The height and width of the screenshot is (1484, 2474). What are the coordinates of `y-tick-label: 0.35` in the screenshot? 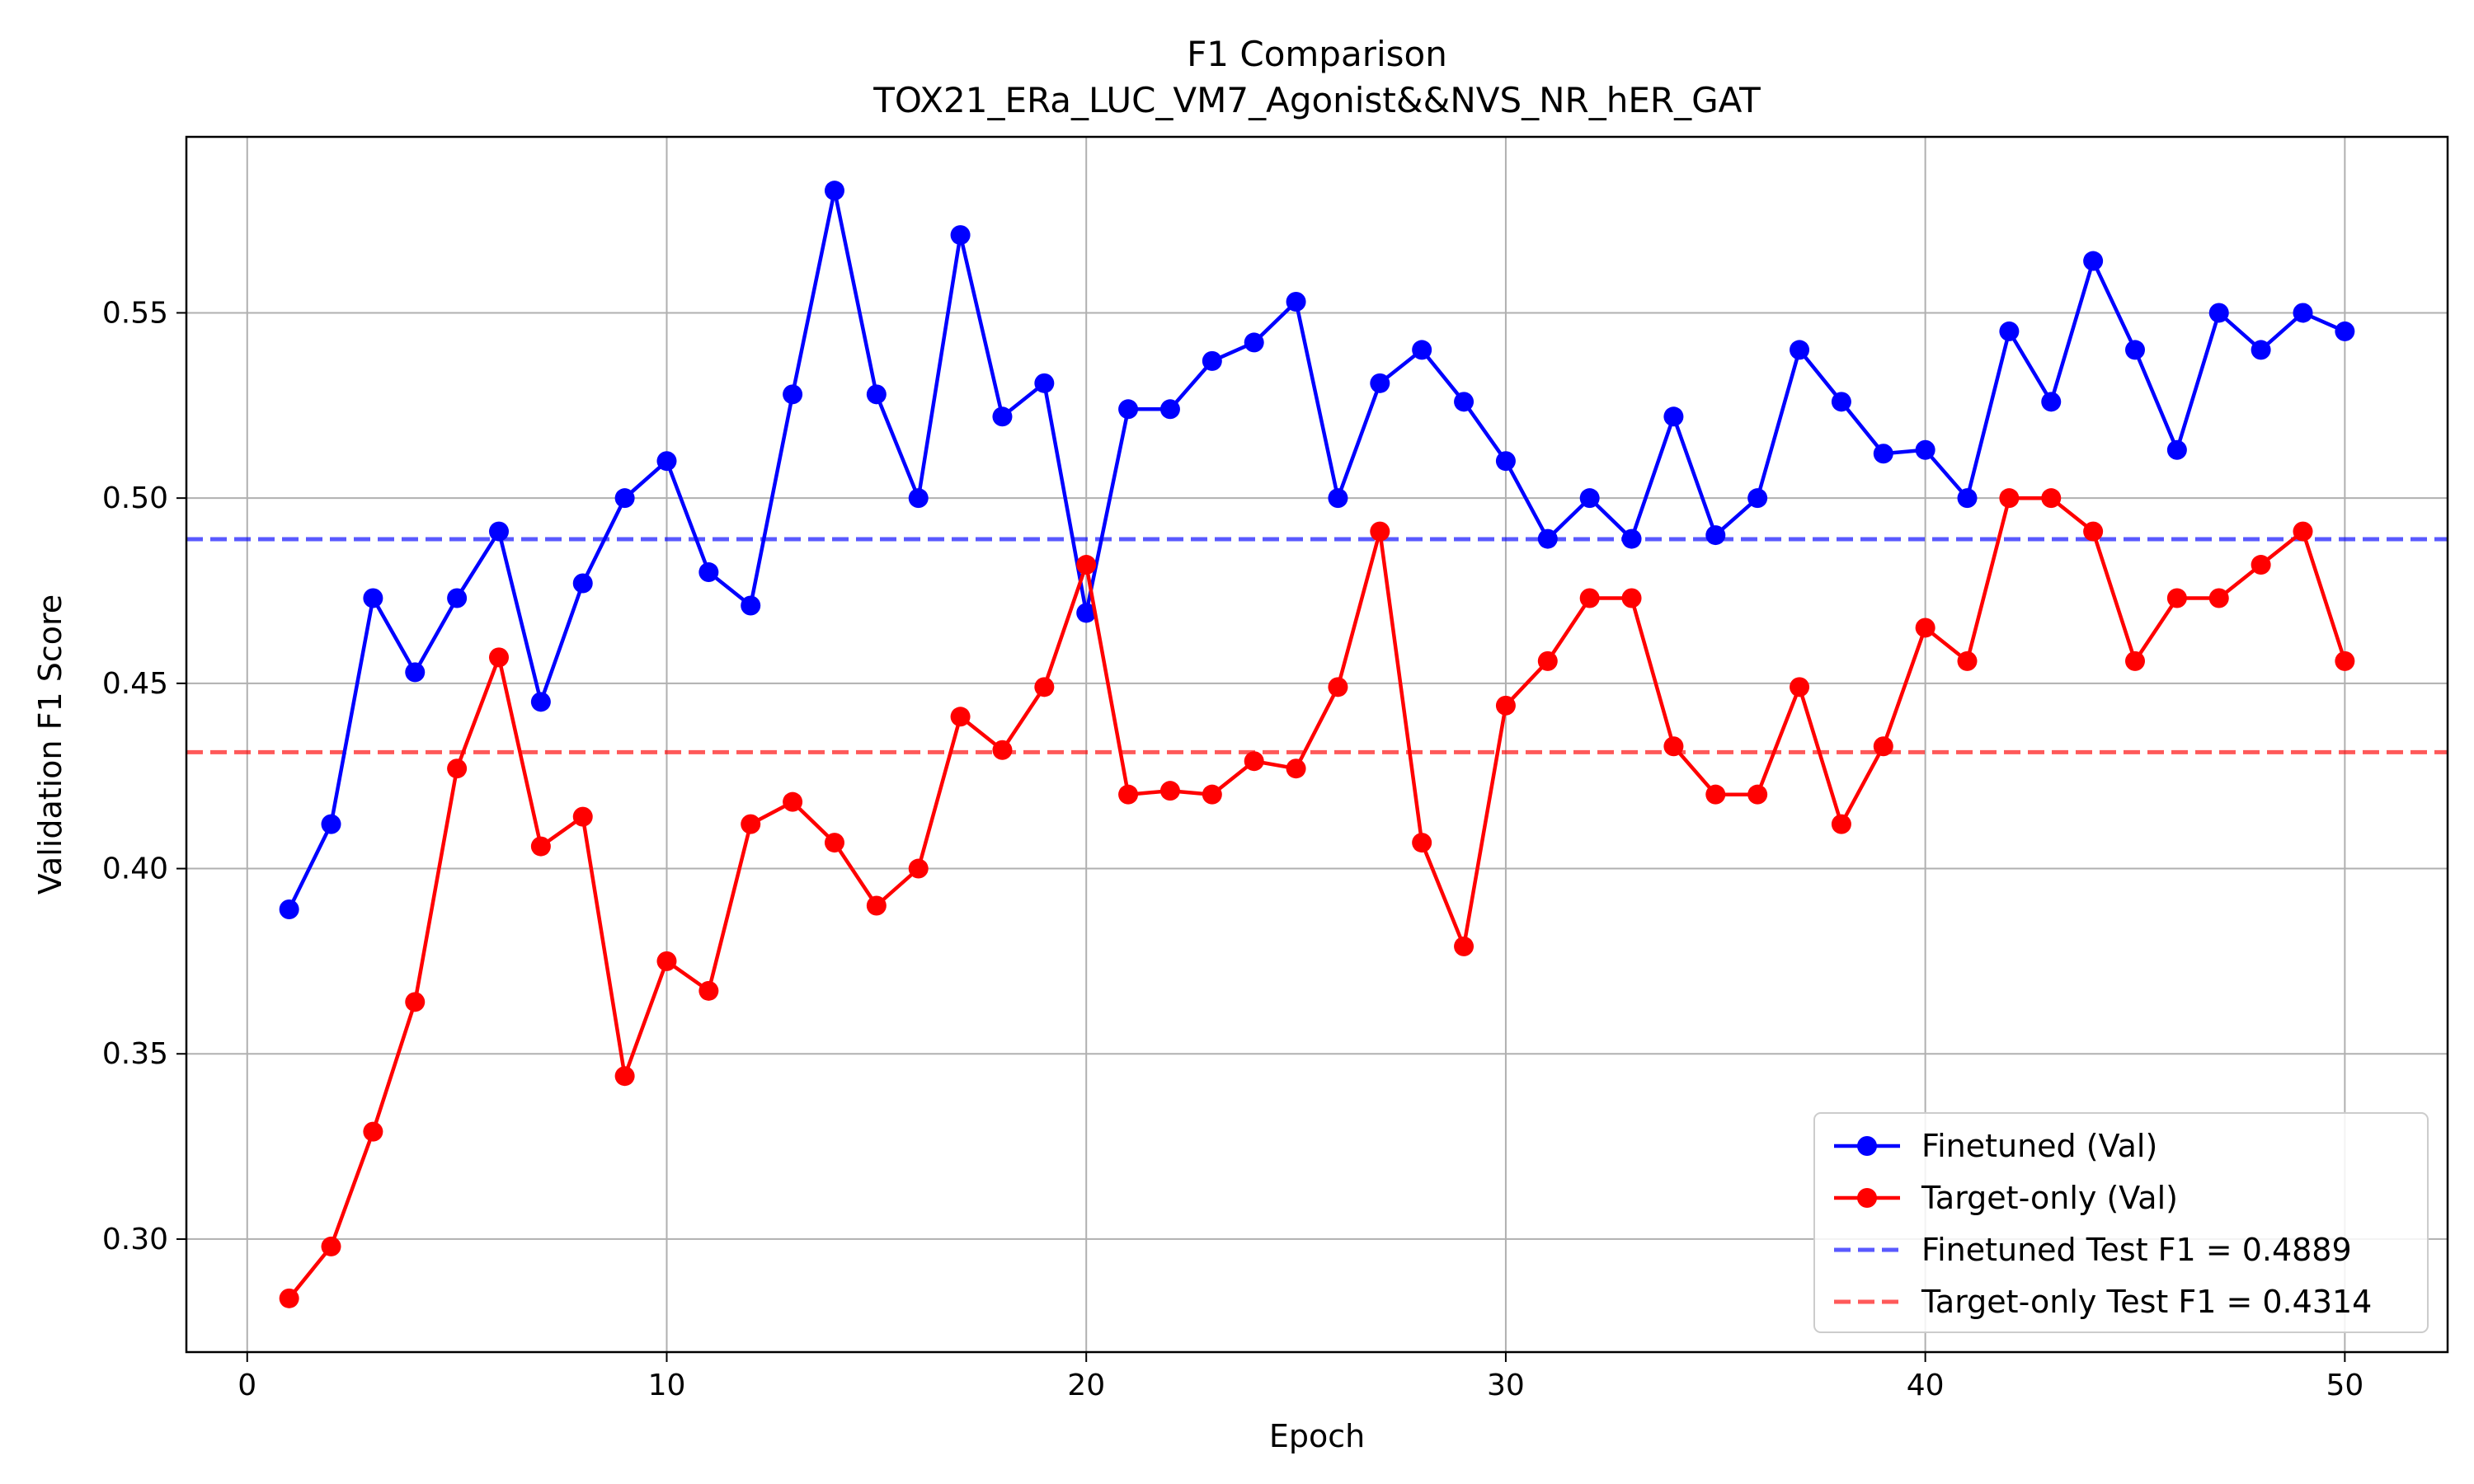 It's located at (135, 1054).